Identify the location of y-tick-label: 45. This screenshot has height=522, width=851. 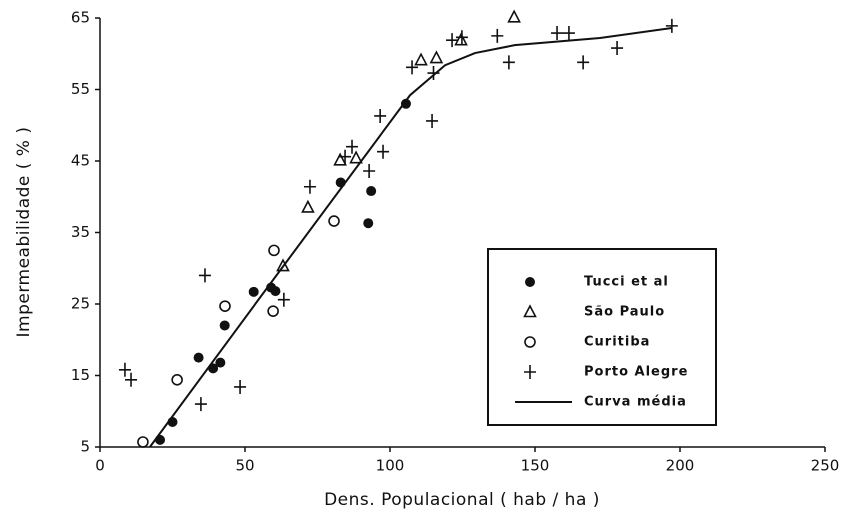
(80, 161).